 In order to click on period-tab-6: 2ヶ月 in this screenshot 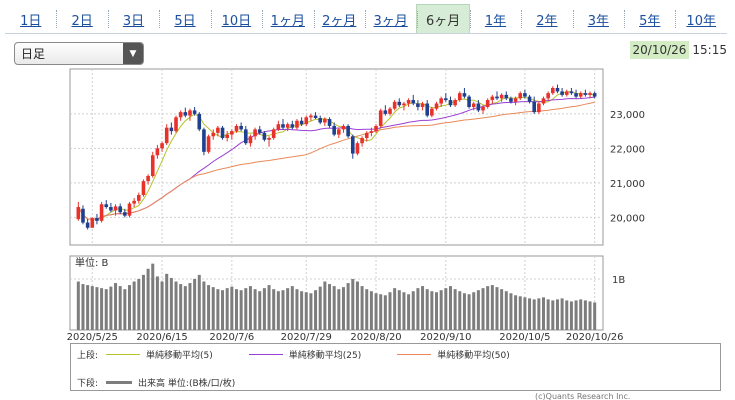, I will do `click(339, 19)`.